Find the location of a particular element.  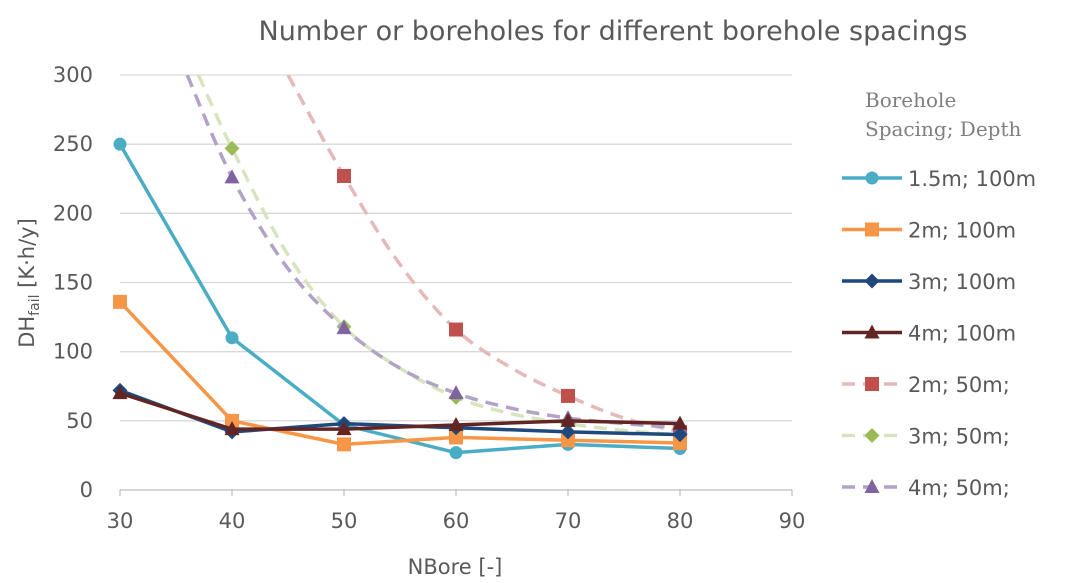

y-axis-title: DHfail [K·h/y] is located at coordinates (29, 283).